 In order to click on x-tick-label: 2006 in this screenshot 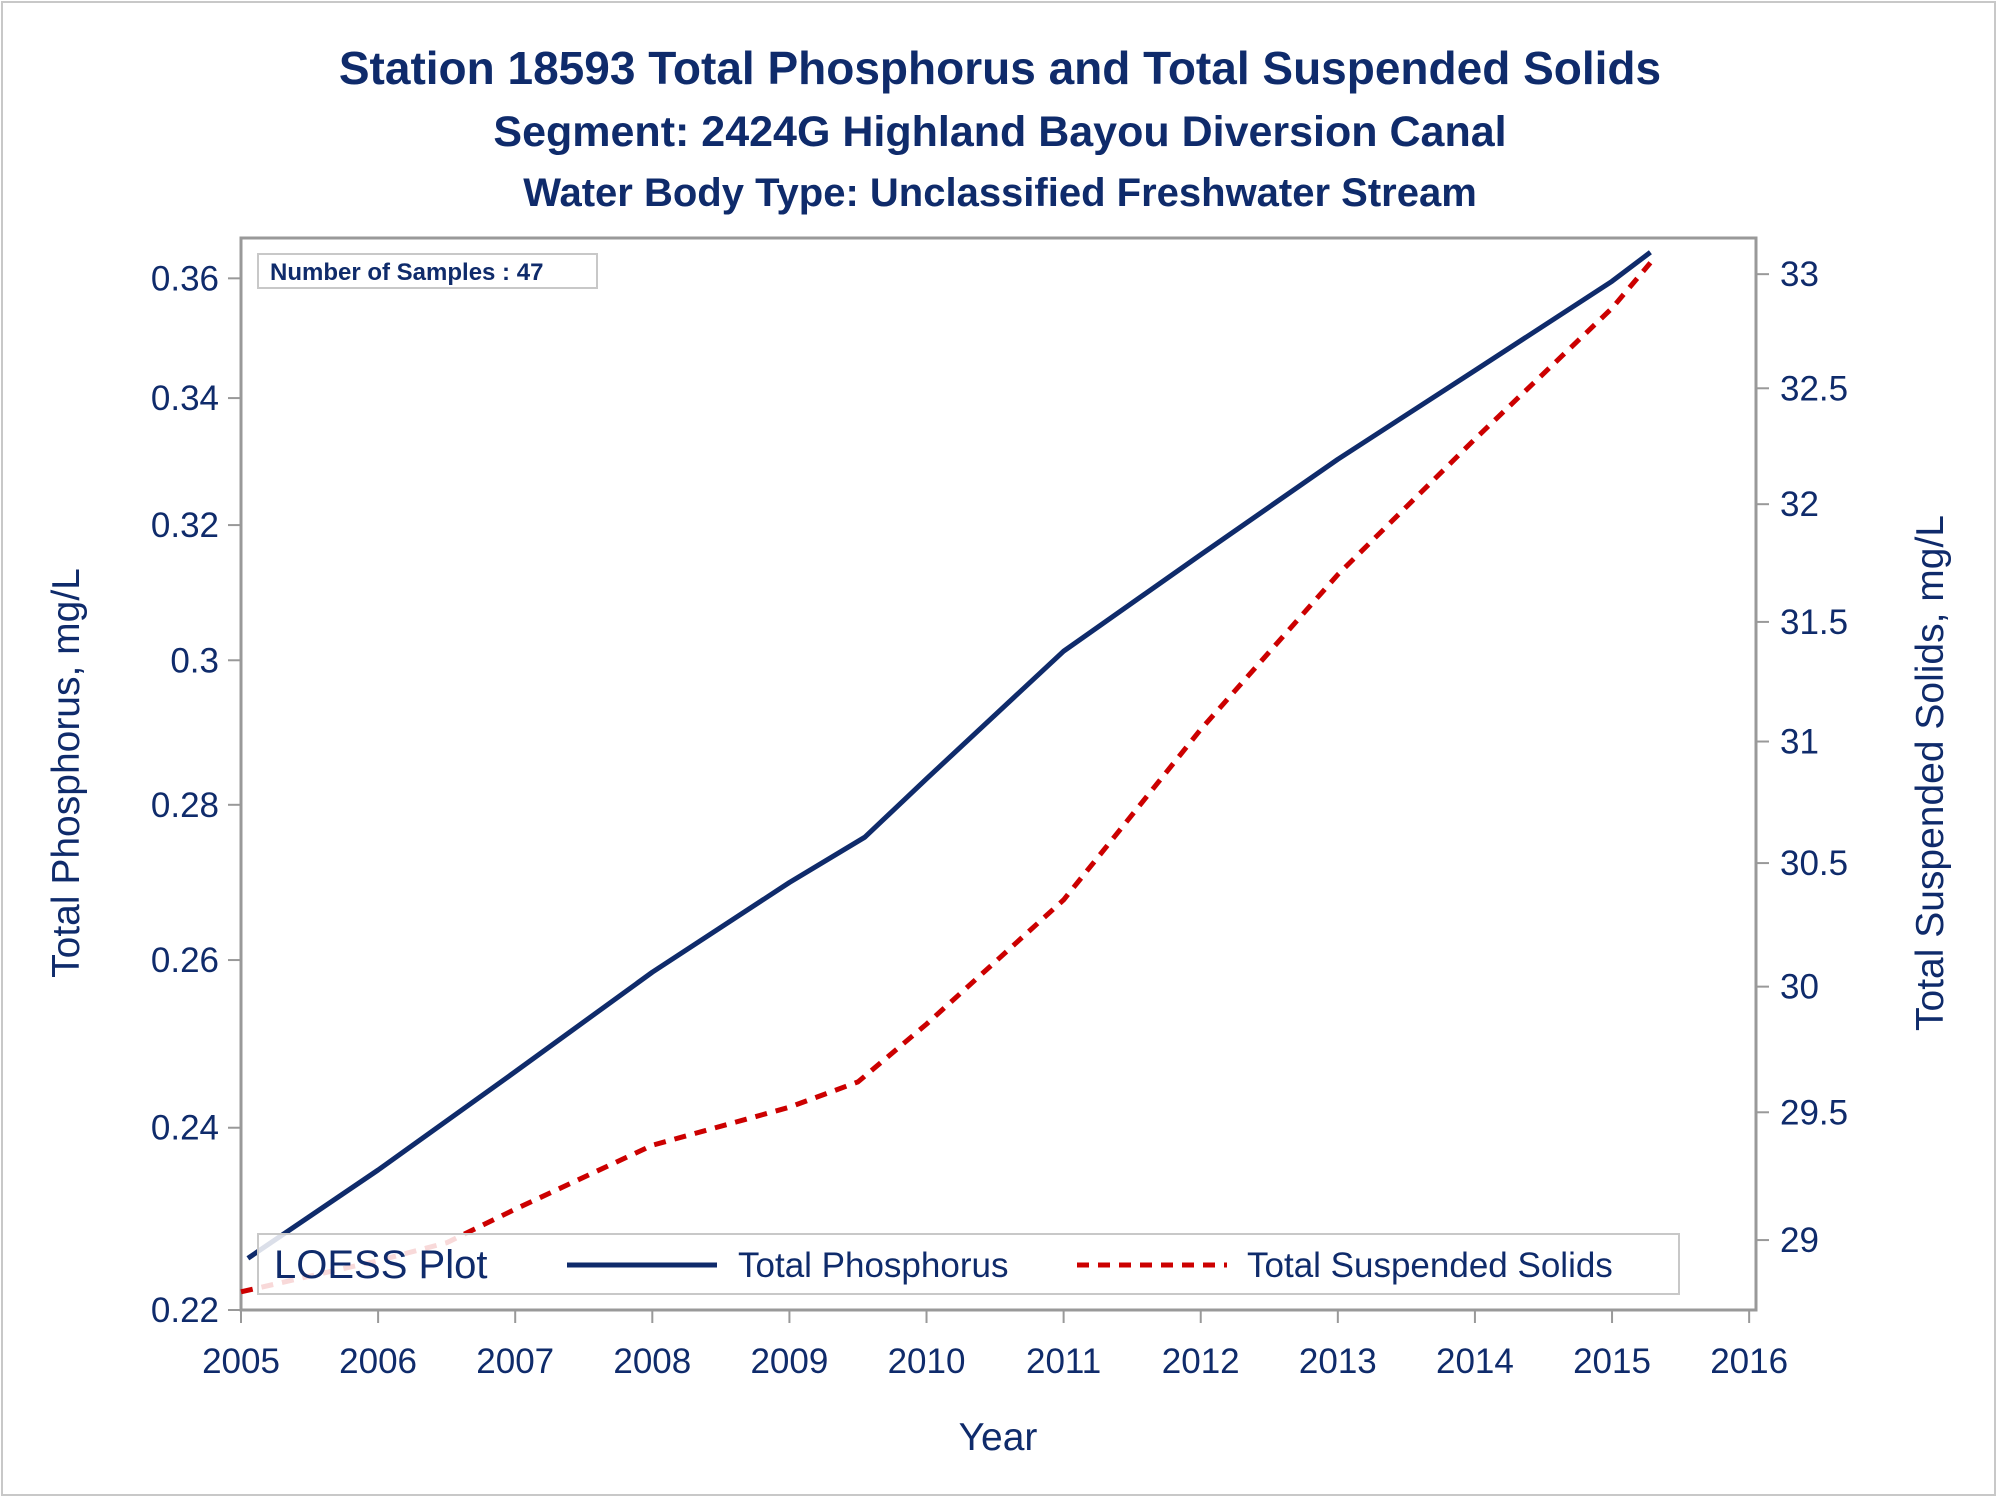, I will do `click(378, 1361)`.